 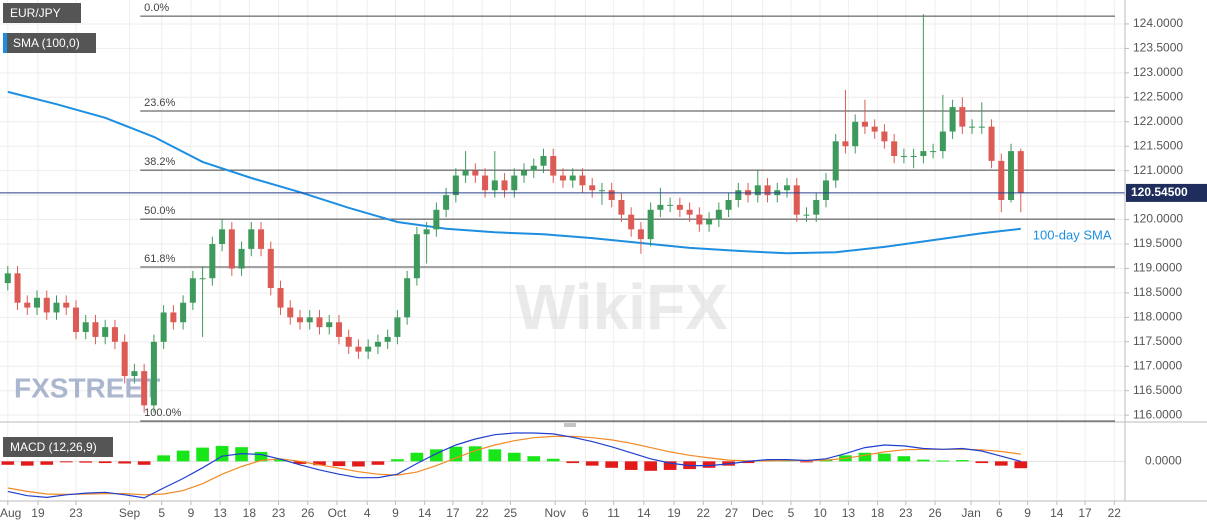 What do you see at coordinates (762, 513) in the screenshot?
I see `x-tick-label: Dec` at bounding box center [762, 513].